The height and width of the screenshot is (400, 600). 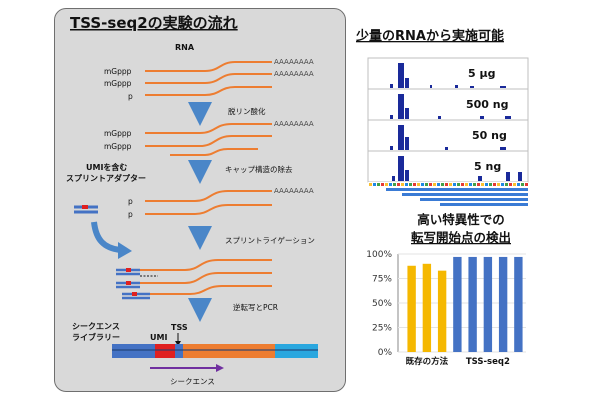 I want to click on specificity-chart: 0% 25% 50% 75% 100% 既存の方法 TSS-seq2, so click(x=446, y=308).